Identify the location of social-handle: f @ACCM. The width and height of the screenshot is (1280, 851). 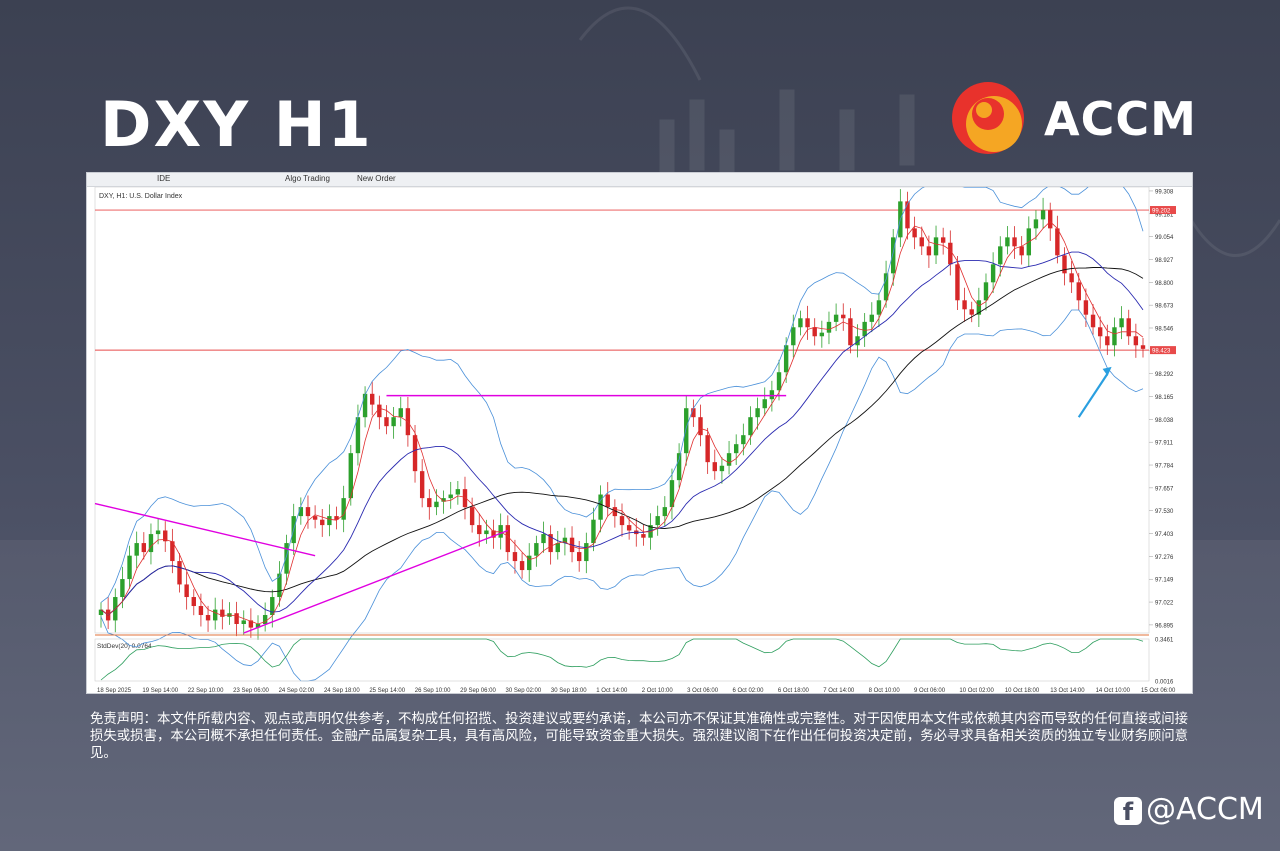
(1189, 809).